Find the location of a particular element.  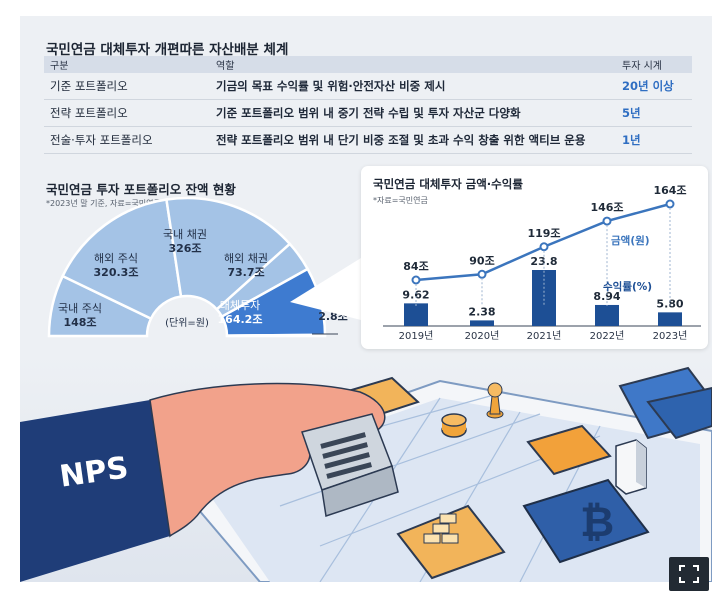

slice-label: 해외 주식 is located at coordinates (116, 258).